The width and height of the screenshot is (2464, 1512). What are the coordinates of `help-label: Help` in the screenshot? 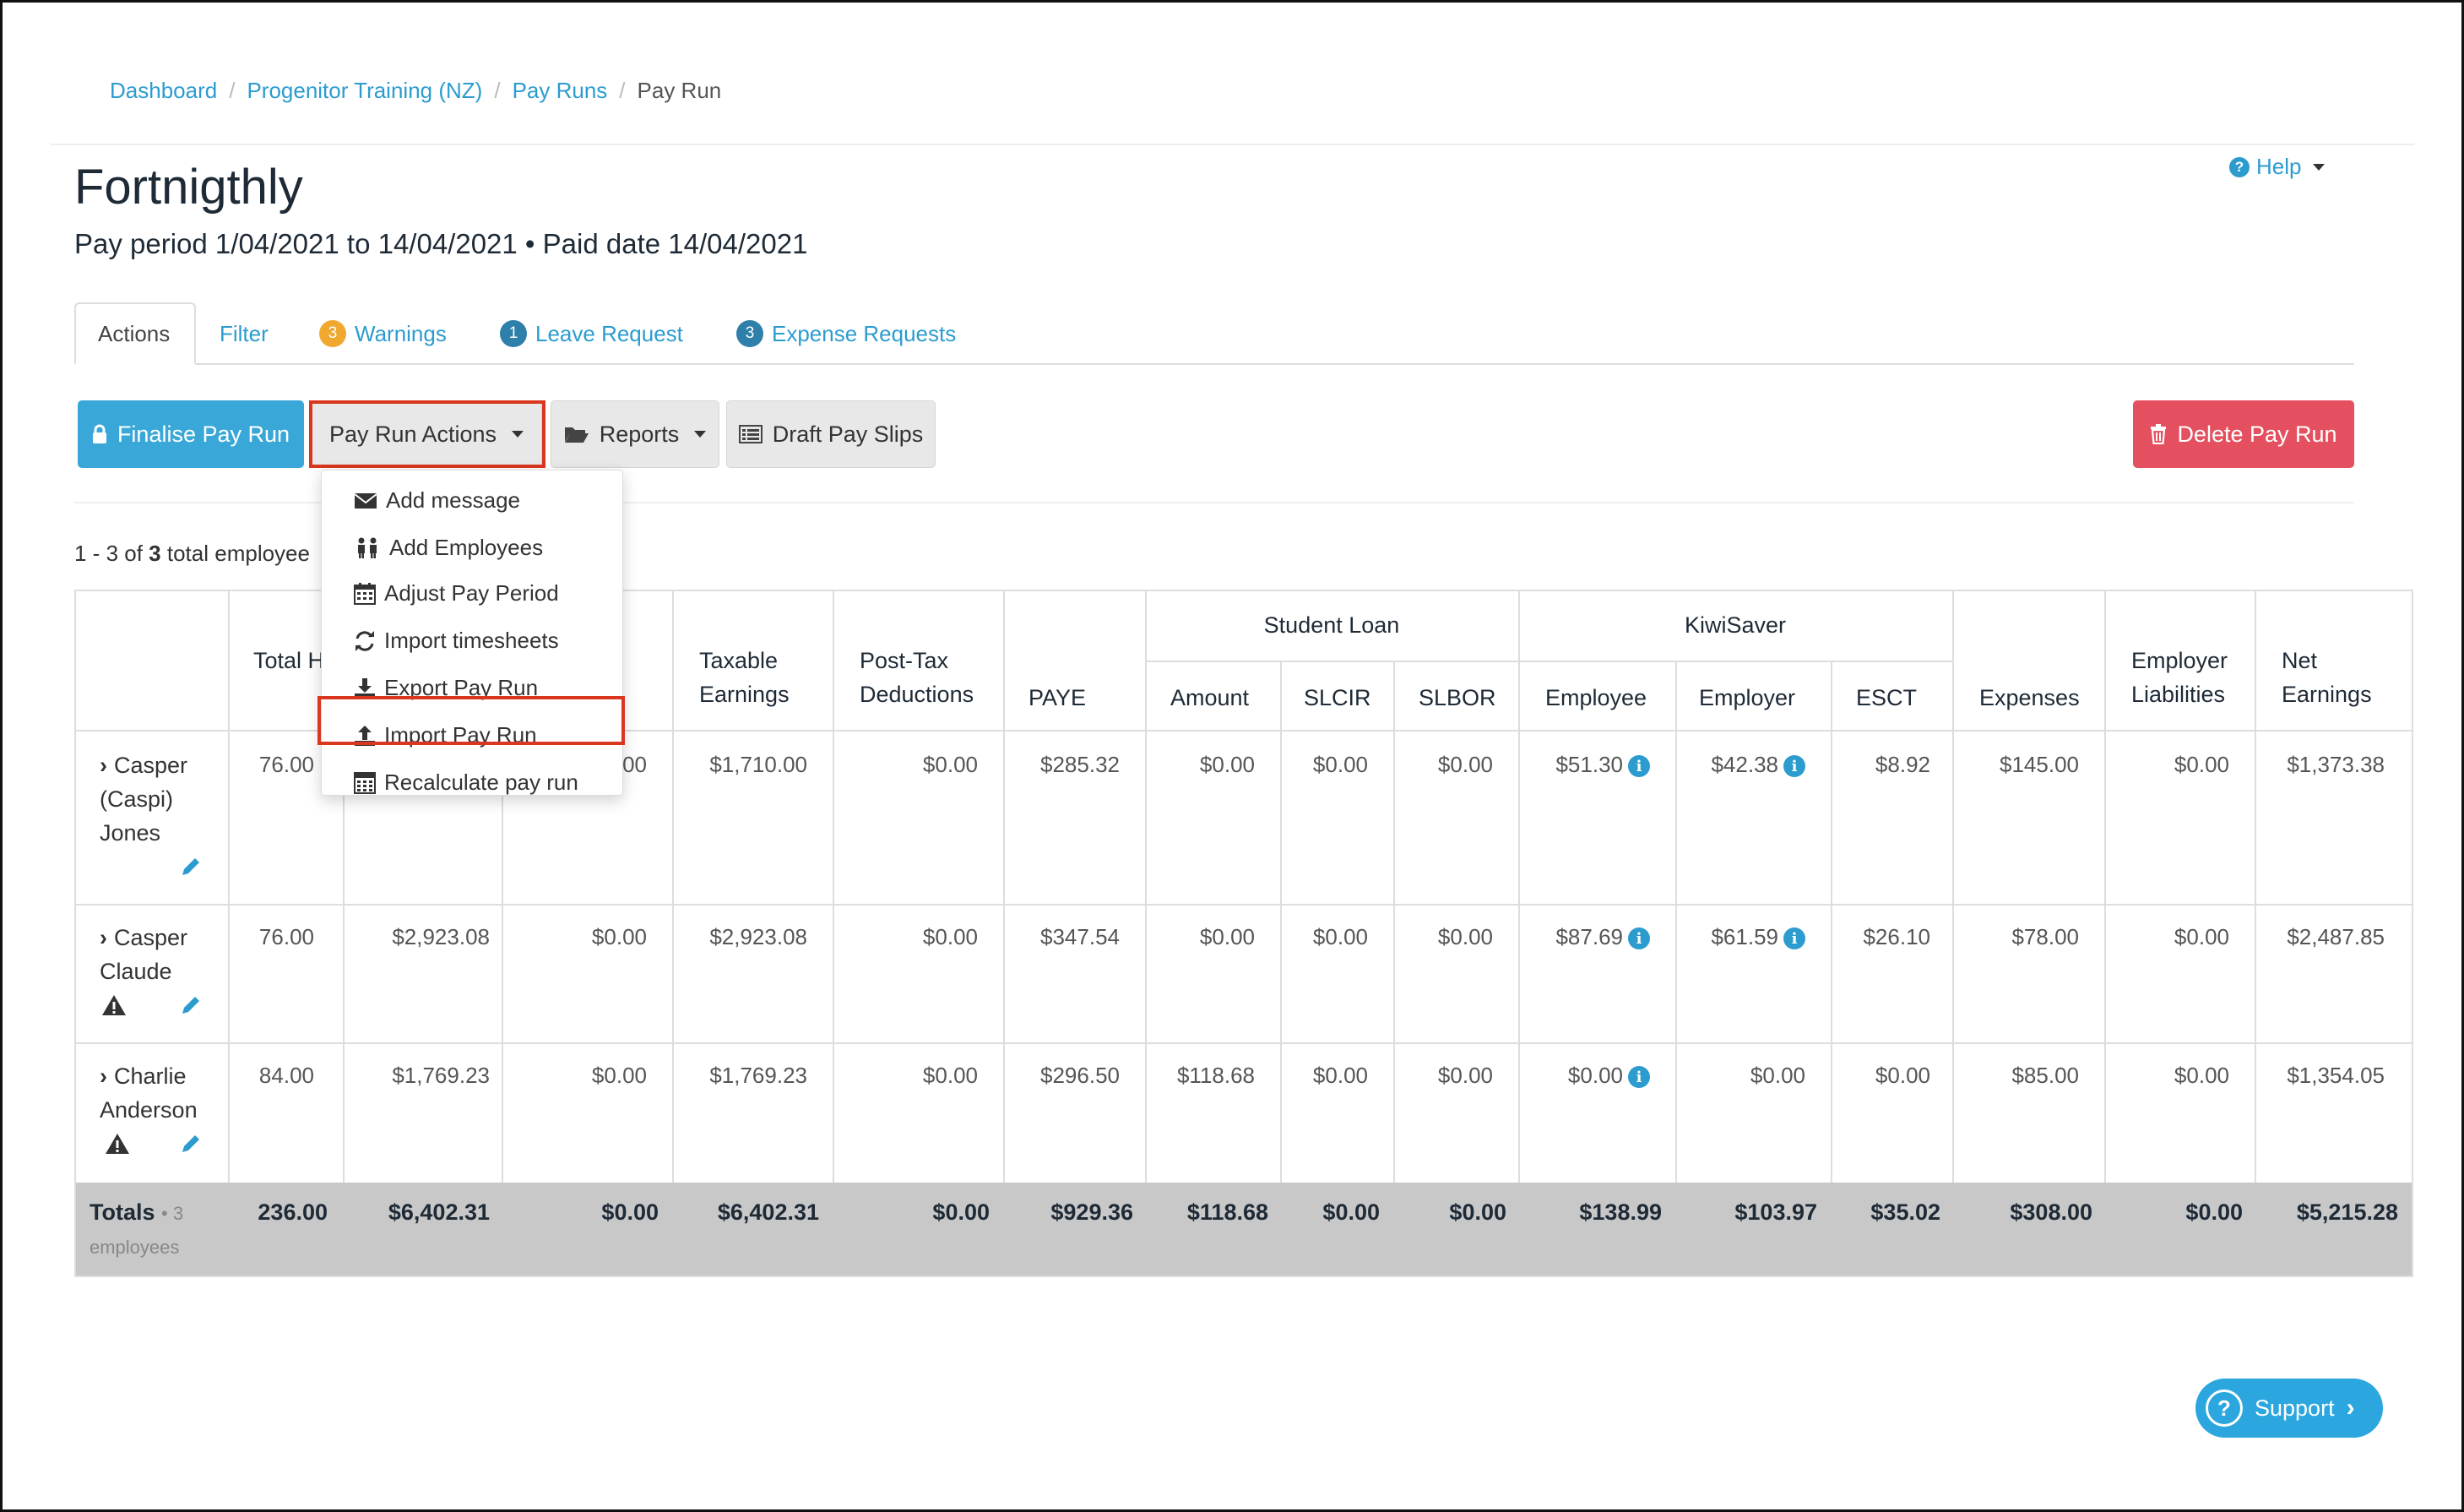 It's located at (2279, 166).